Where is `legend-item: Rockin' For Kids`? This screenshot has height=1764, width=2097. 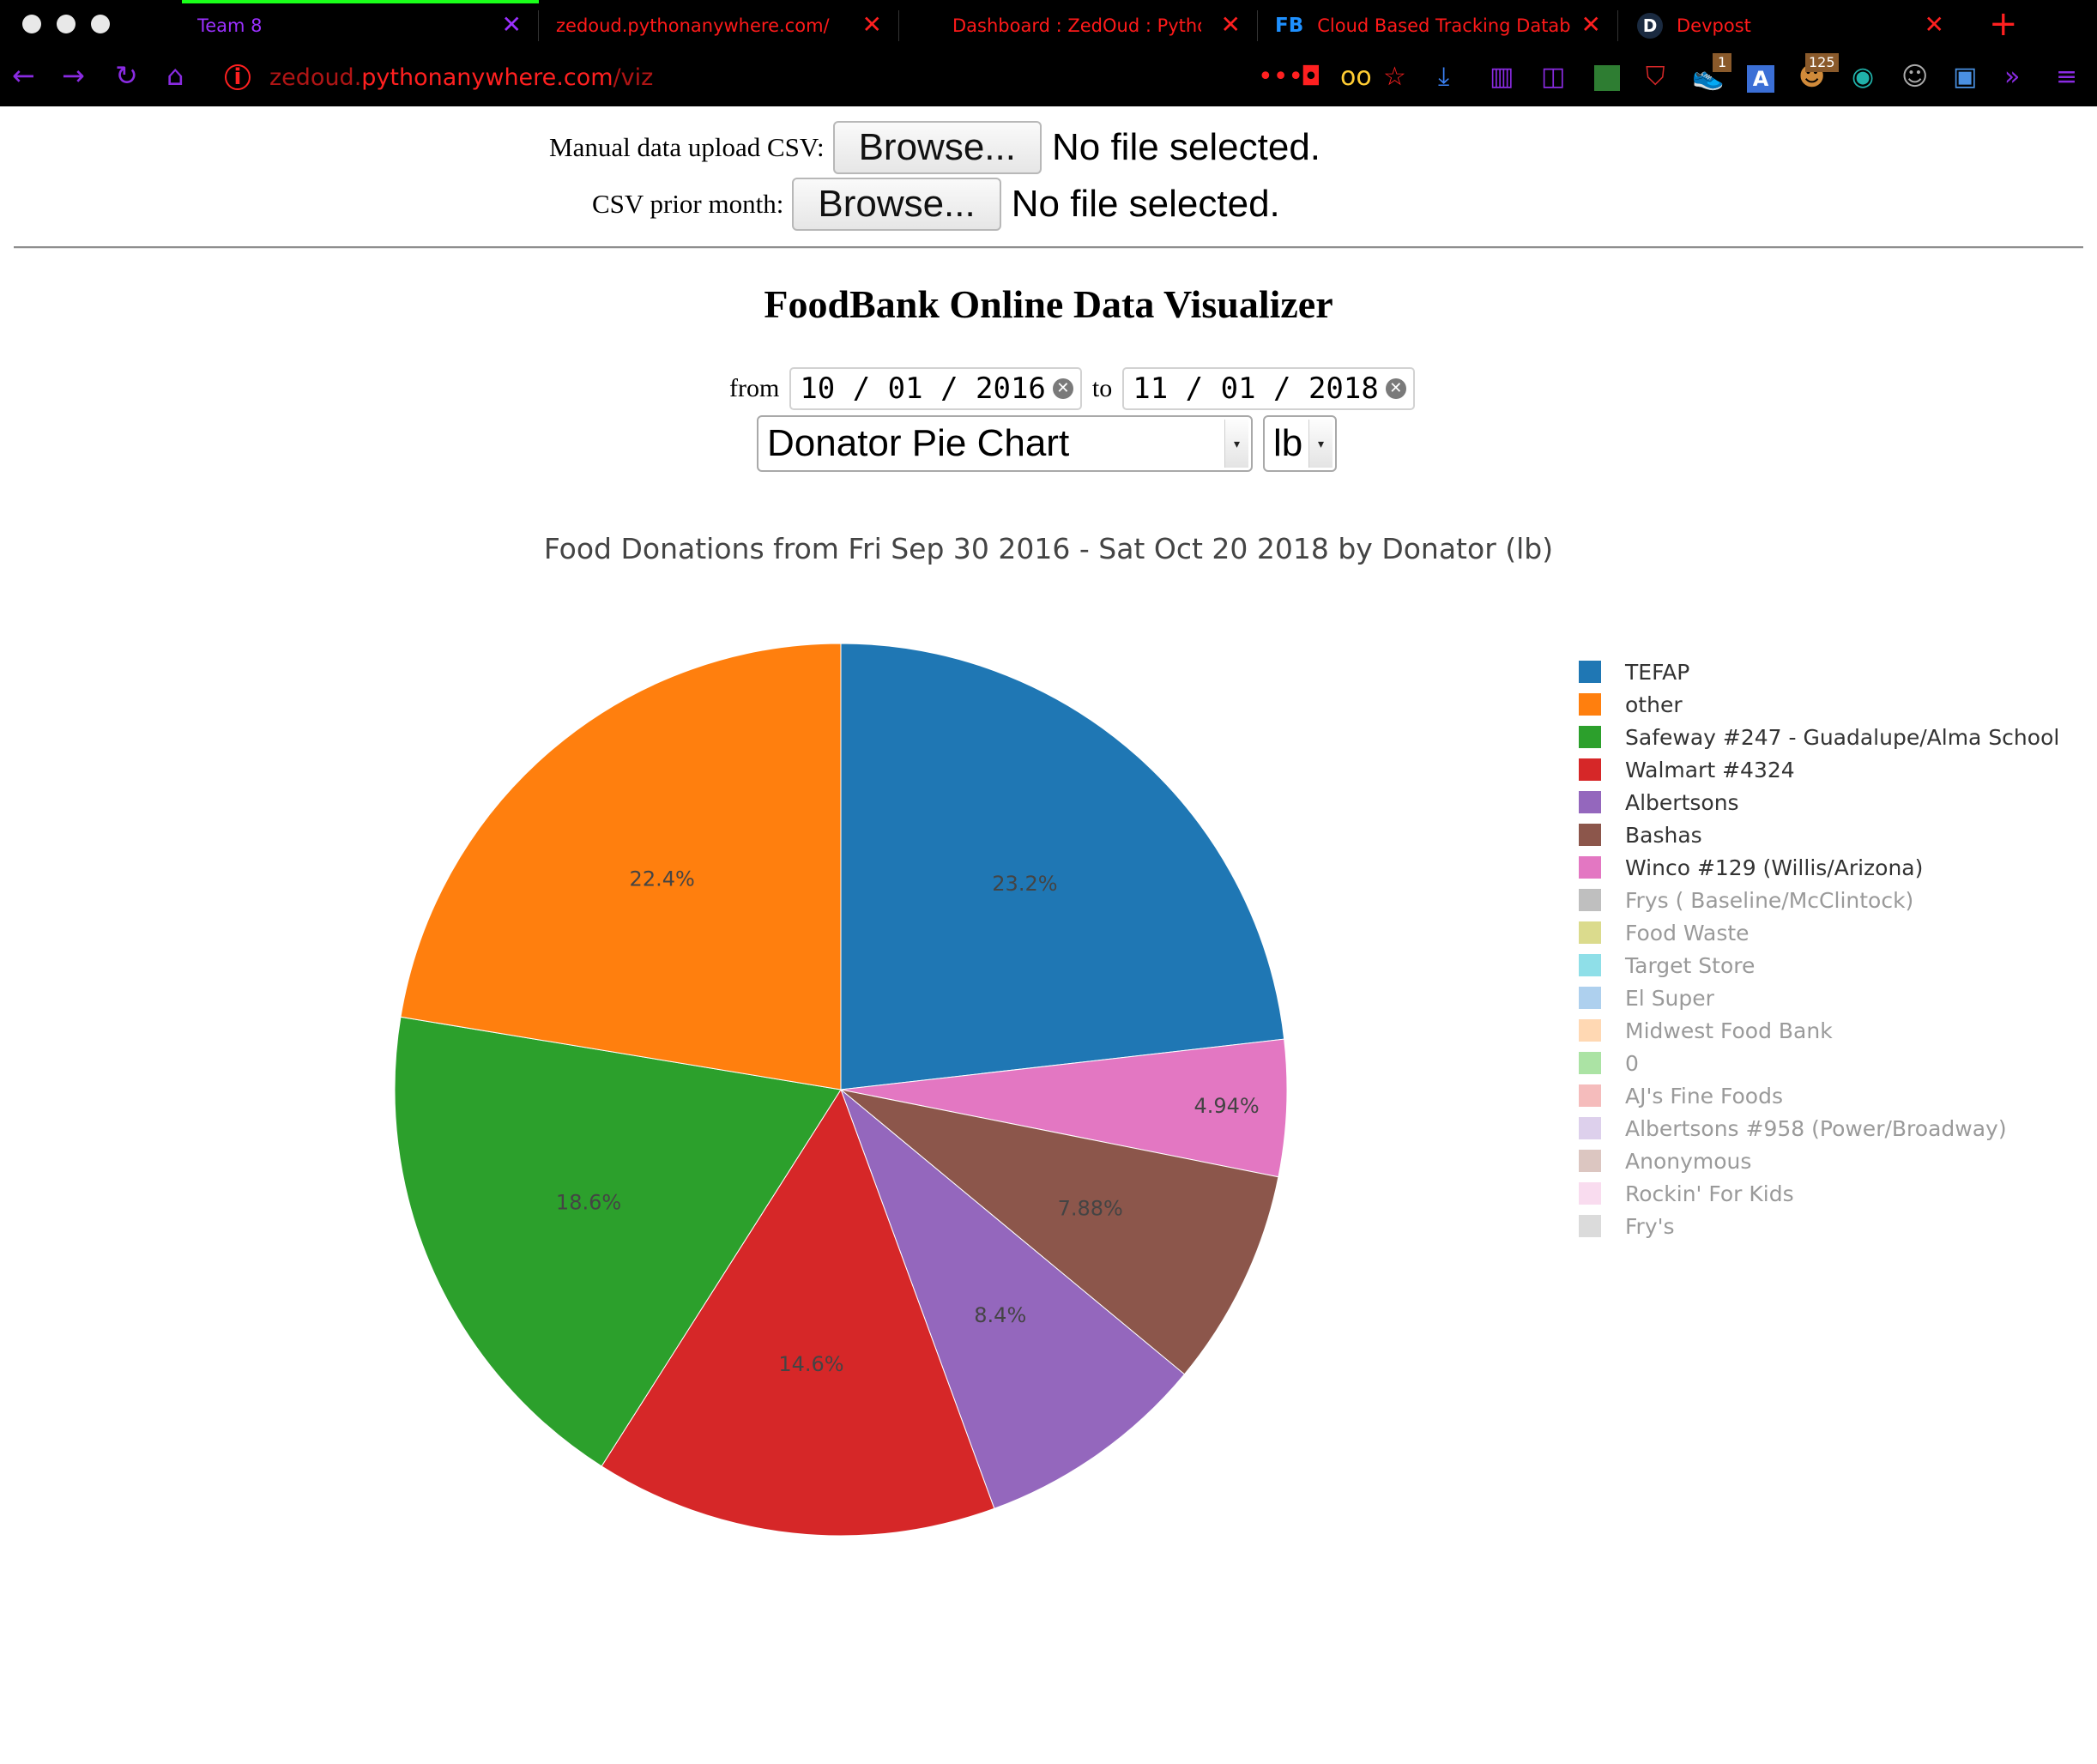 legend-item: Rockin' For Kids is located at coordinates (1686, 1193).